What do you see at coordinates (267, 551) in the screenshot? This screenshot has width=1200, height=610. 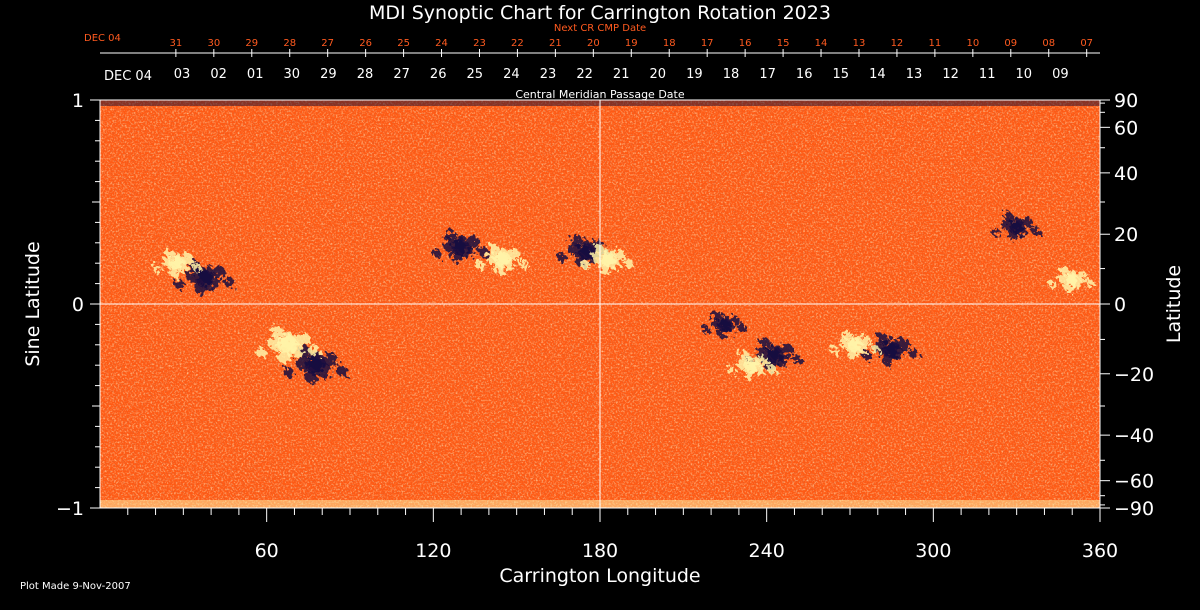 I see `x-tick-label: 60` at bounding box center [267, 551].